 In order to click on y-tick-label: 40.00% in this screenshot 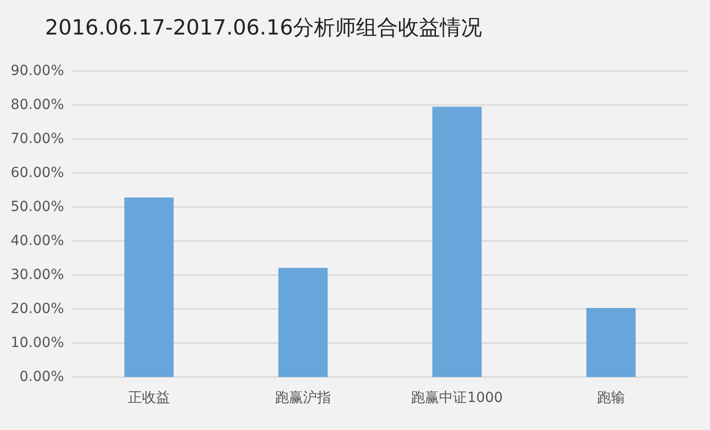, I will do `click(37, 241)`.